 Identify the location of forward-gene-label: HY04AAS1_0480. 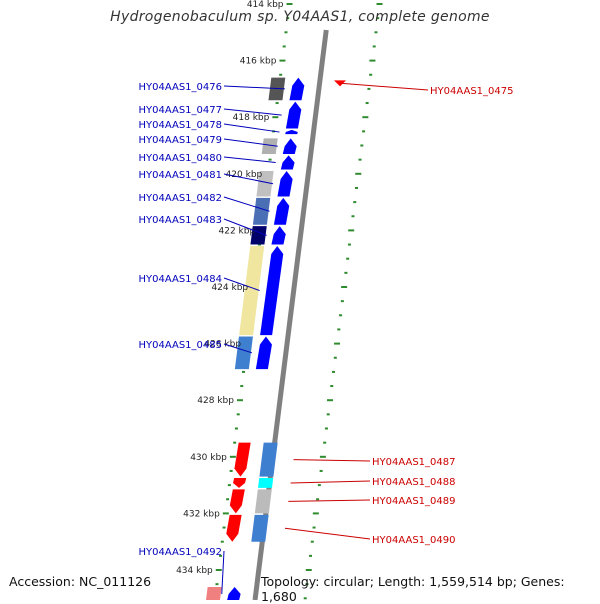
(180, 158).